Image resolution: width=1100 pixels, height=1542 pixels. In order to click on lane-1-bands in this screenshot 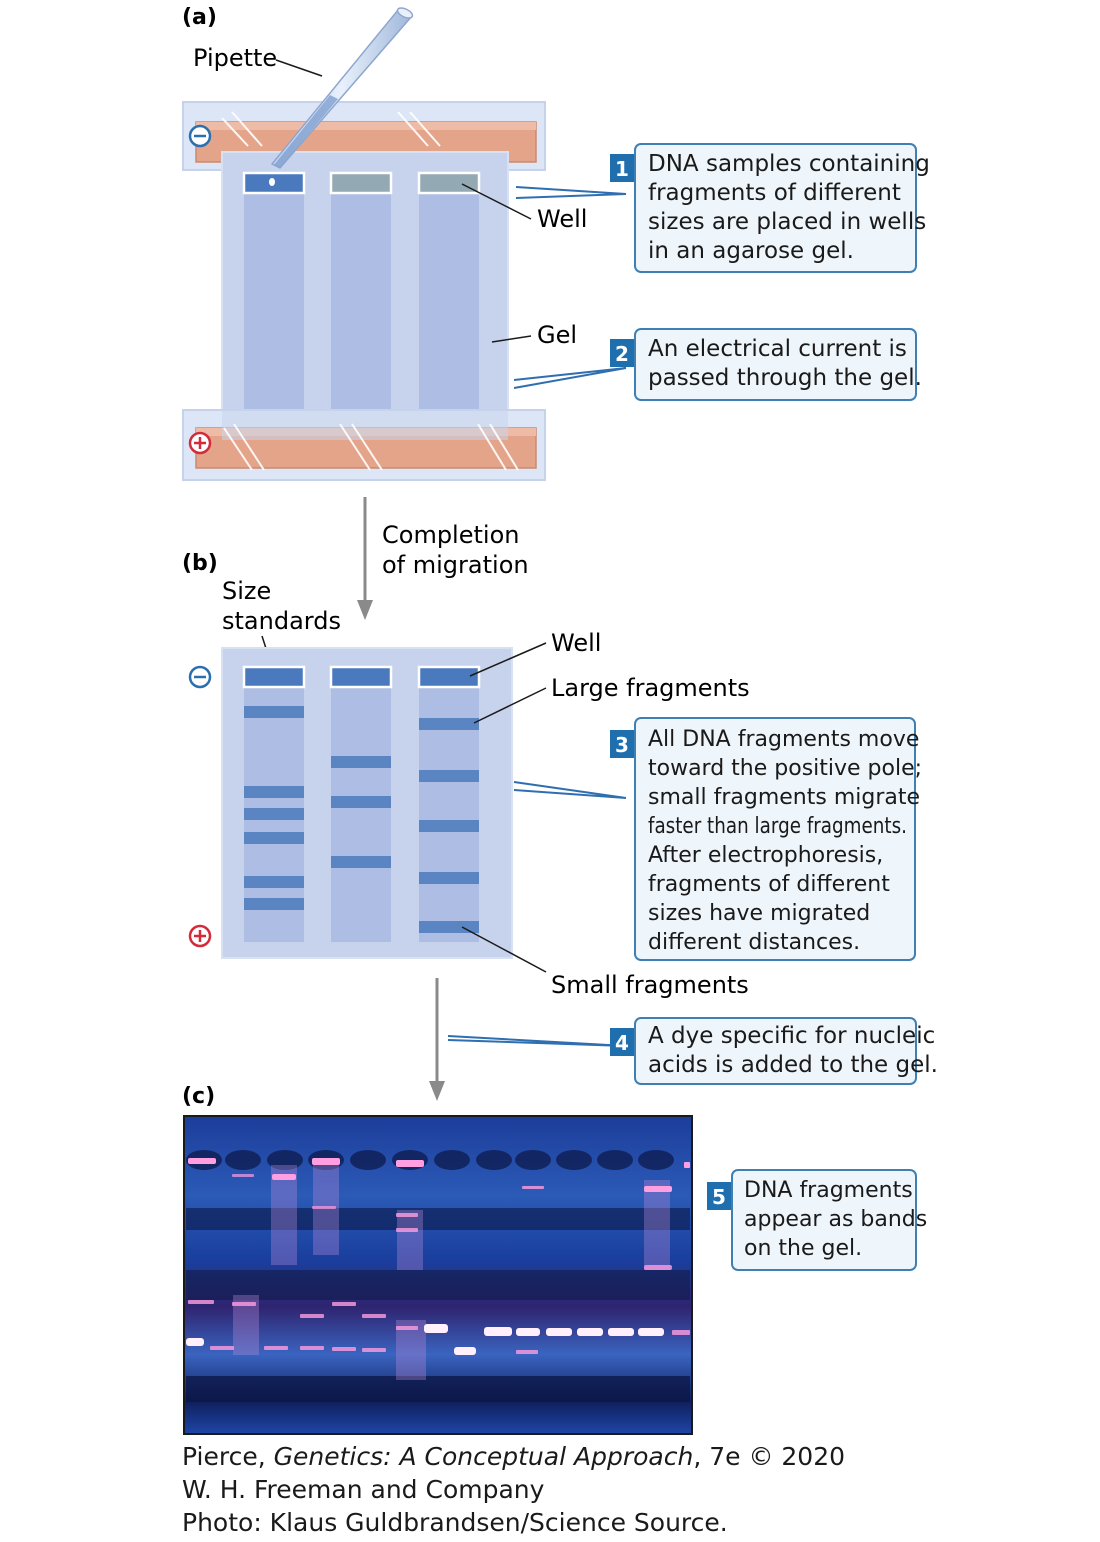, I will do `click(274, 808)`.